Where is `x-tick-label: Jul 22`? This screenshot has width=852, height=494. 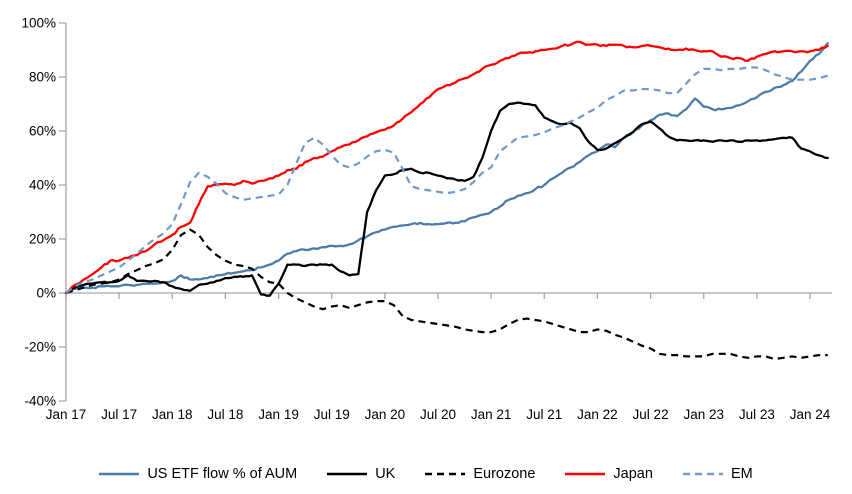
x-tick-label: Jul 22 is located at coordinates (651, 414).